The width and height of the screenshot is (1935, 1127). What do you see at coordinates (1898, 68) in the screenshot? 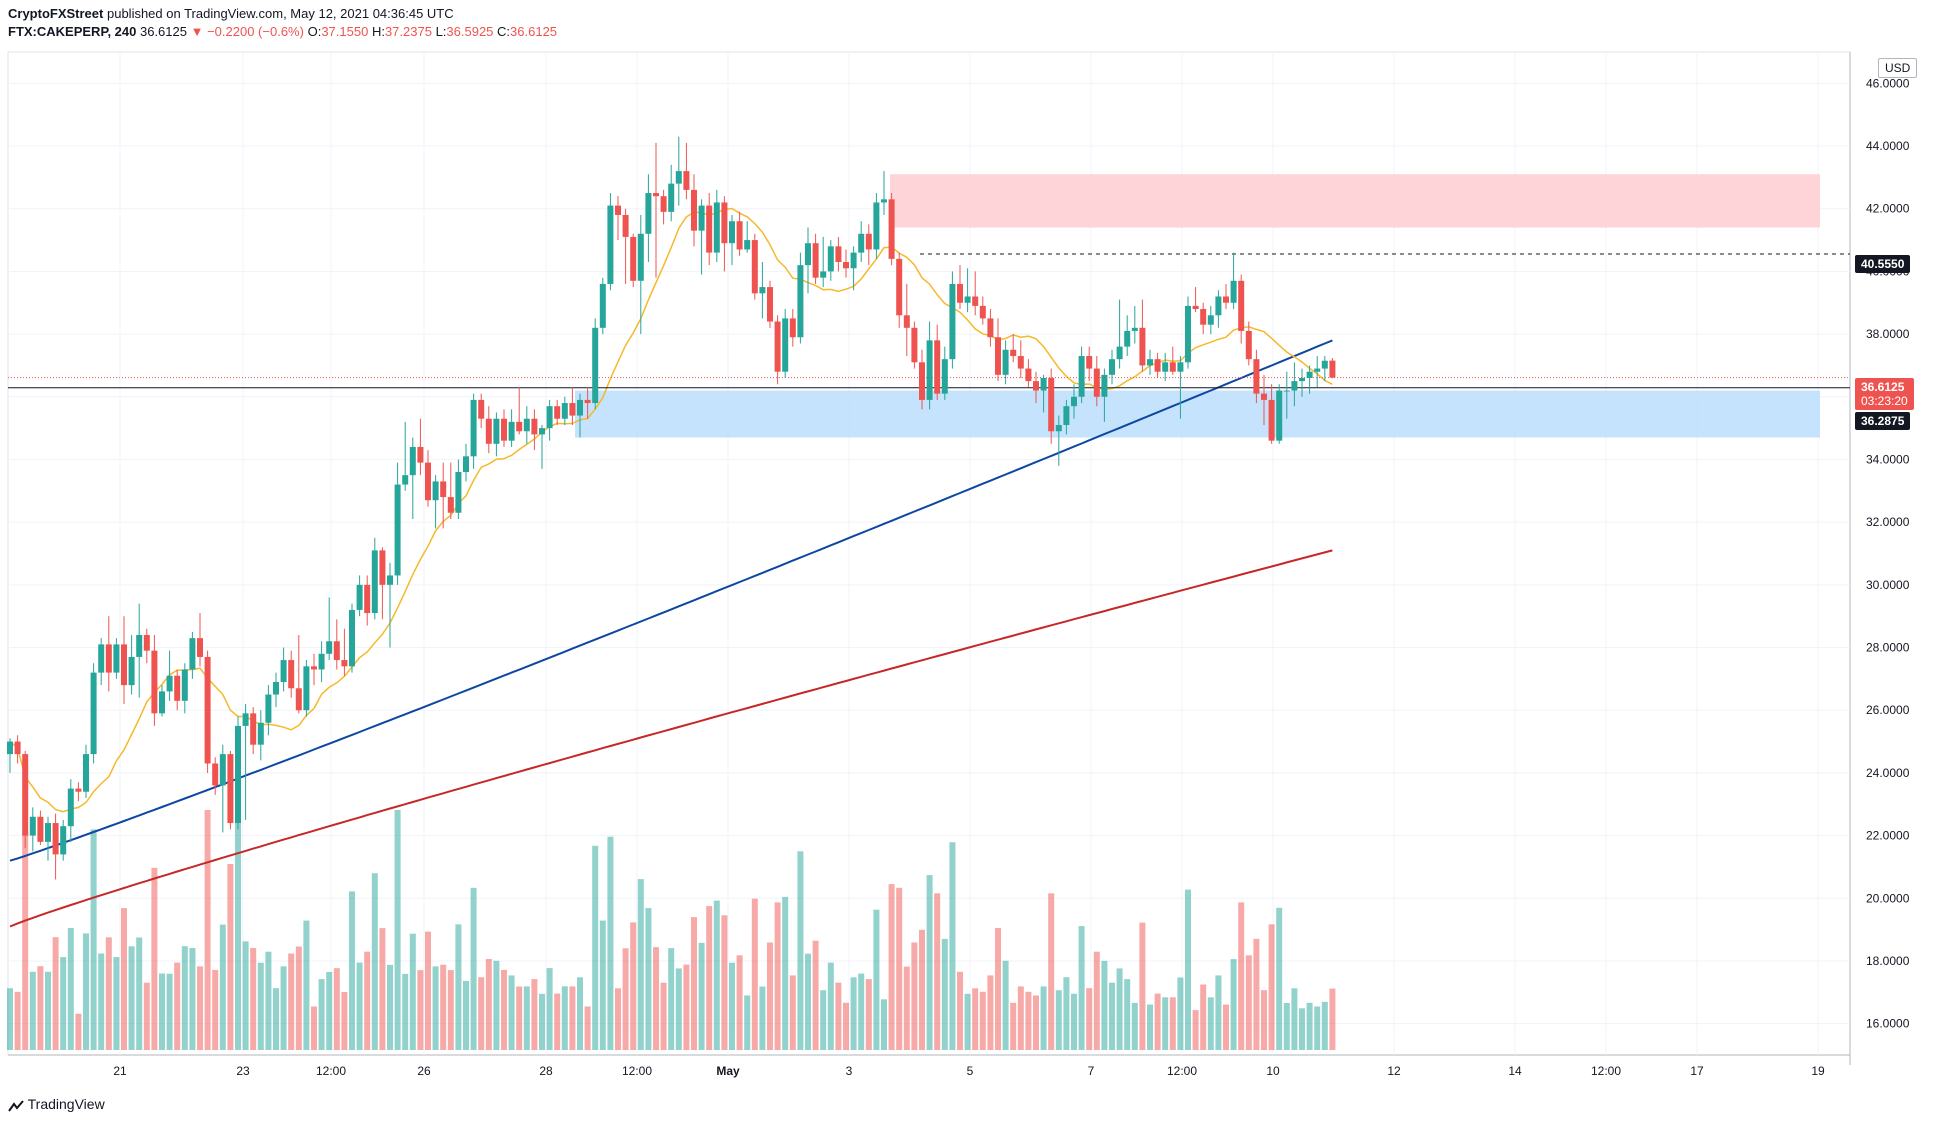
I see `currency-label: USD` at bounding box center [1898, 68].